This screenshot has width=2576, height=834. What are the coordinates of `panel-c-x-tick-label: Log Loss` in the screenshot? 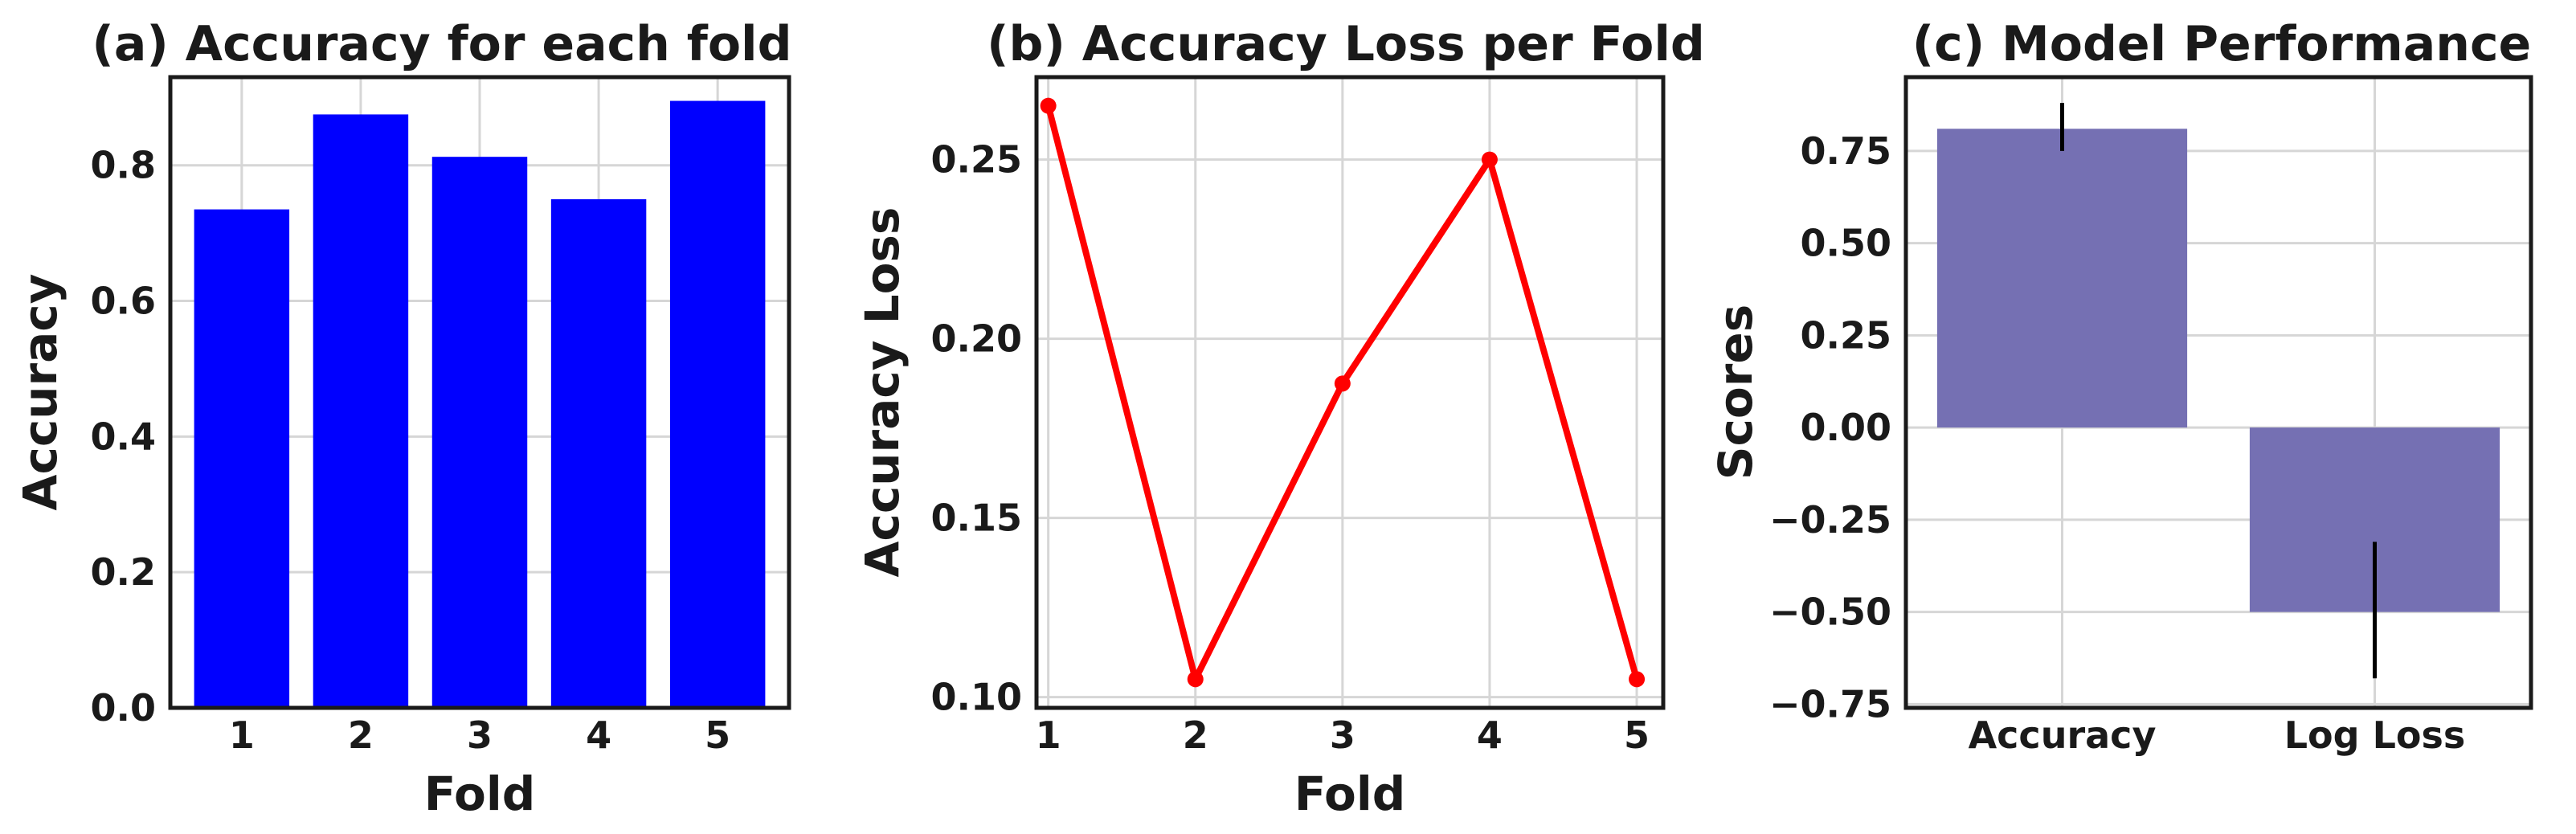 It's located at (2375, 735).